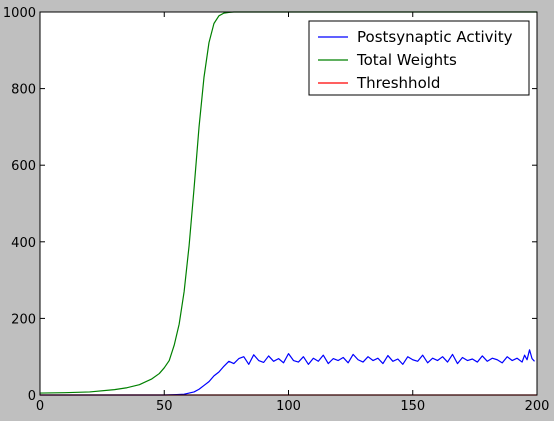 The height and width of the screenshot is (421, 554). Describe the element at coordinates (164, 406) in the screenshot. I see `x-tick-label: 50` at that location.